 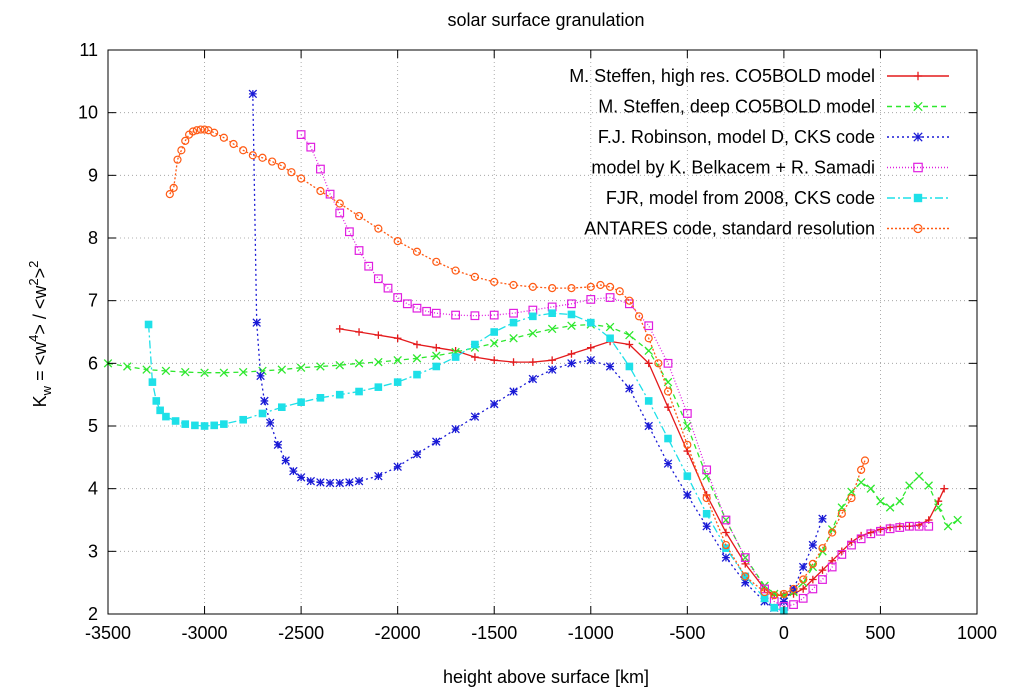 I want to click on y-tick-label: 7, so click(x=93, y=301).